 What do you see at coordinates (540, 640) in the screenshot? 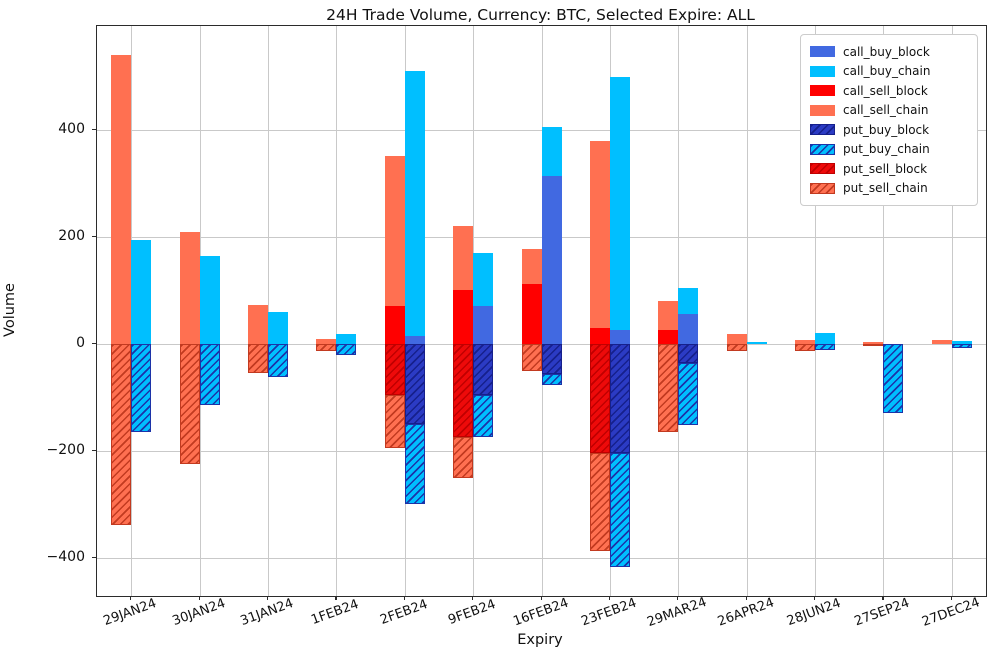
I see `x-axis-label: Expiry` at bounding box center [540, 640].